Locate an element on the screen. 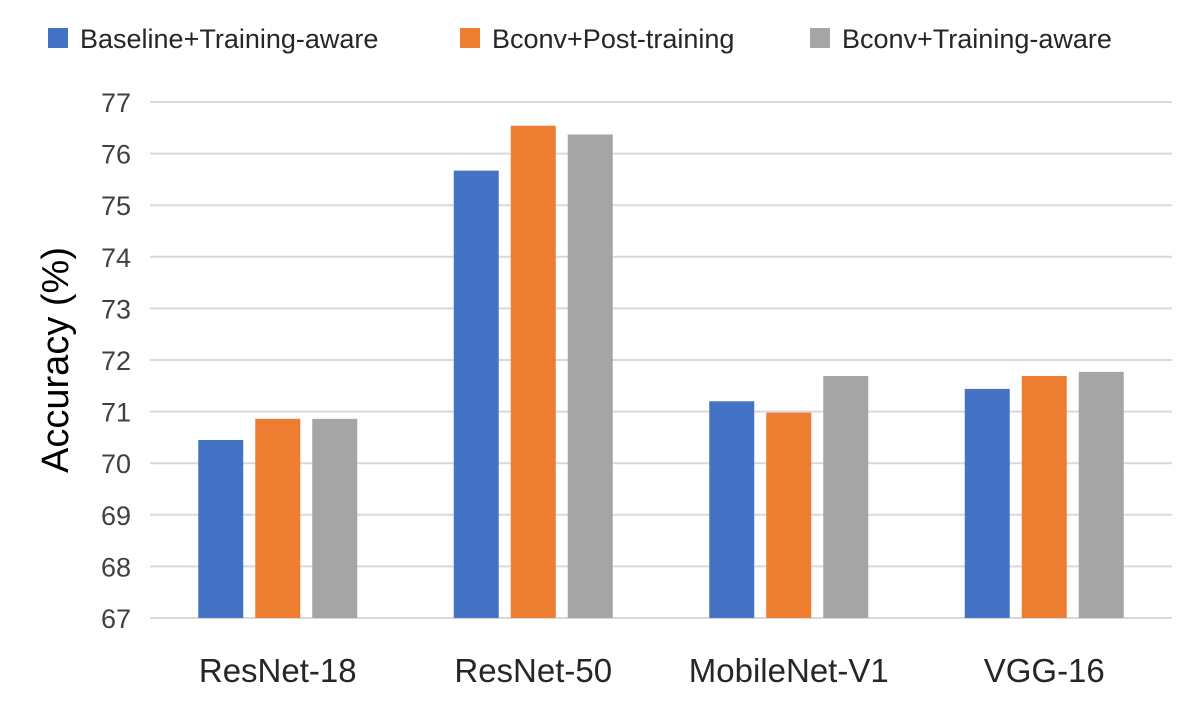 The width and height of the screenshot is (1201, 709). legend-label: Bconv+Post-training is located at coordinates (613, 39).